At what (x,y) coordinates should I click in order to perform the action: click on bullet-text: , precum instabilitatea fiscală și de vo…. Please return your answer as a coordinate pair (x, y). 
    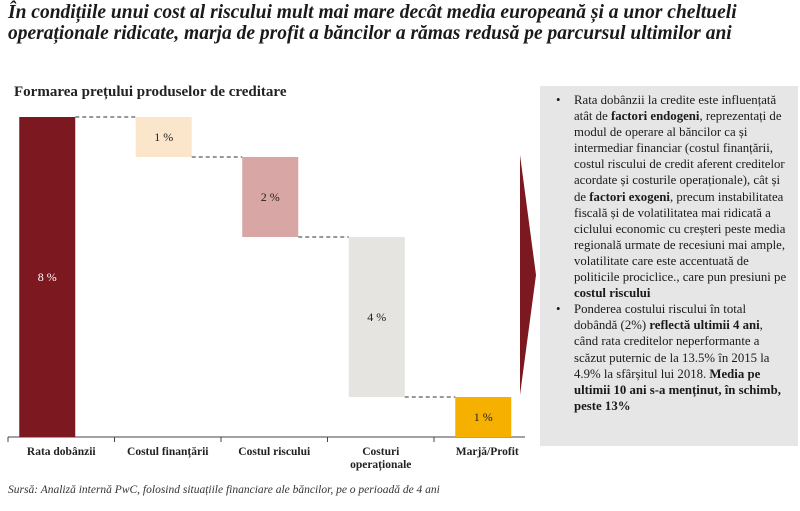
    Looking at the image, I should click on (680, 237).